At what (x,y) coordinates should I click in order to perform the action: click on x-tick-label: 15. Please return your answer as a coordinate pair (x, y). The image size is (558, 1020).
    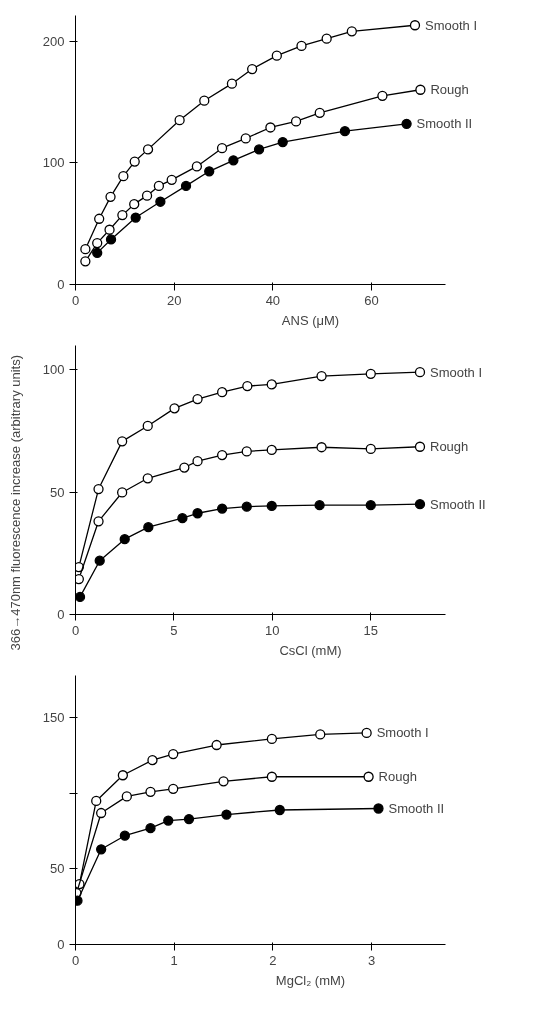
    Looking at the image, I should click on (371, 630).